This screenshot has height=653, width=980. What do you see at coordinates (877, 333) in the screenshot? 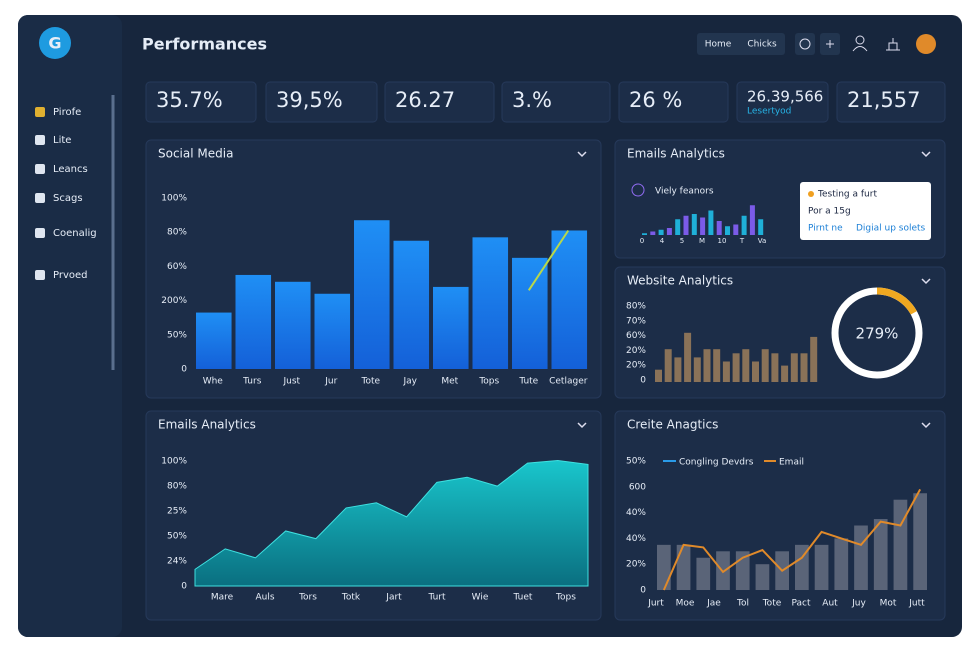
I see `donut-arc` at bounding box center [877, 333].